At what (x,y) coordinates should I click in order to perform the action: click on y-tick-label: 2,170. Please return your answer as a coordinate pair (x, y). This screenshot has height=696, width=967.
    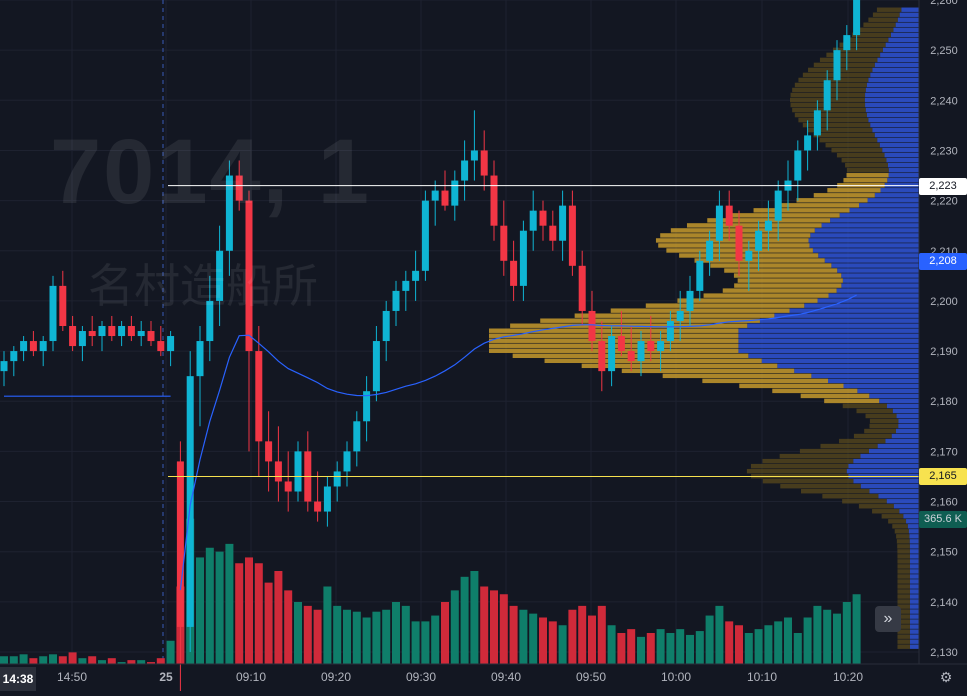
    Looking at the image, I should click on (944, 452).